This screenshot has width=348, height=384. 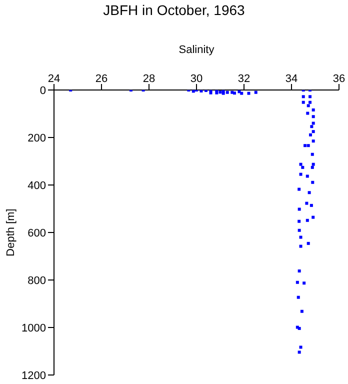 What do you see at coordinates (244, 79) in the screenshot?
I see `x-tick-label: 32` at bounding box center [244, 79].